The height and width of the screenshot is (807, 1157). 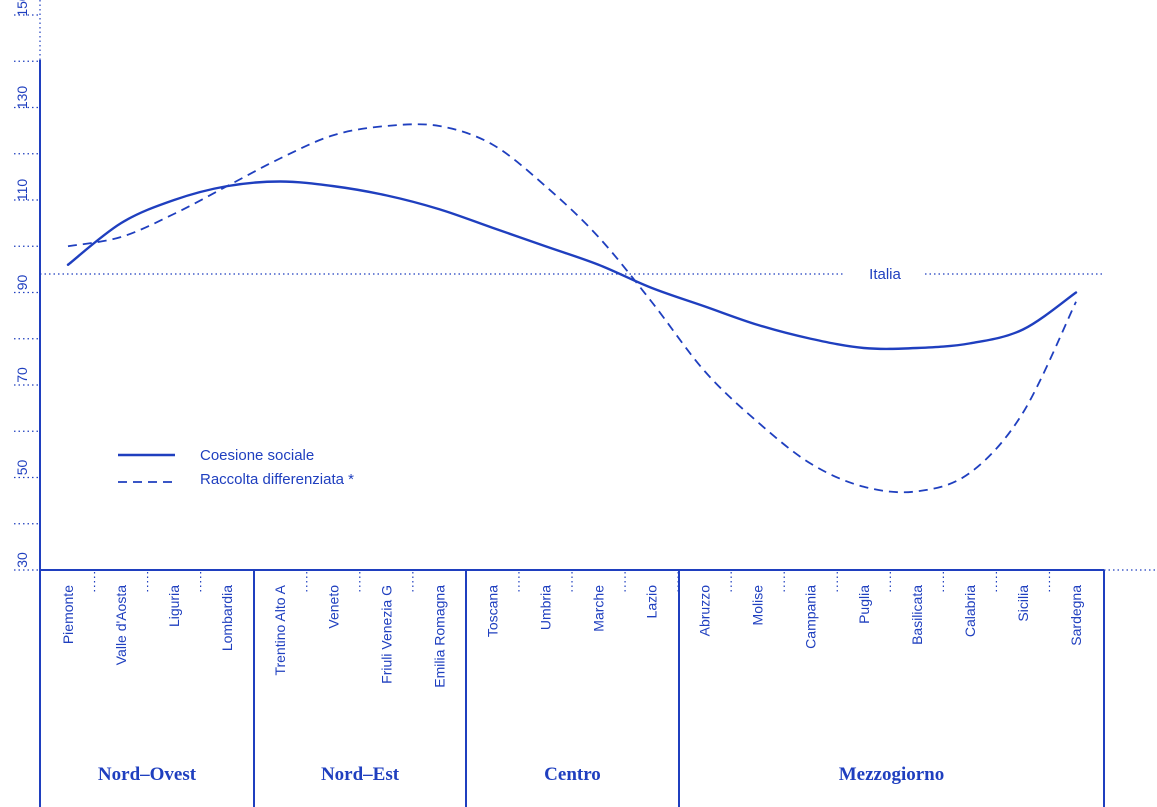 What do you see at coordinates (705, 611) in the screenshot?
I see `region-label: Abruzzo` at bounding box center [705, 611].